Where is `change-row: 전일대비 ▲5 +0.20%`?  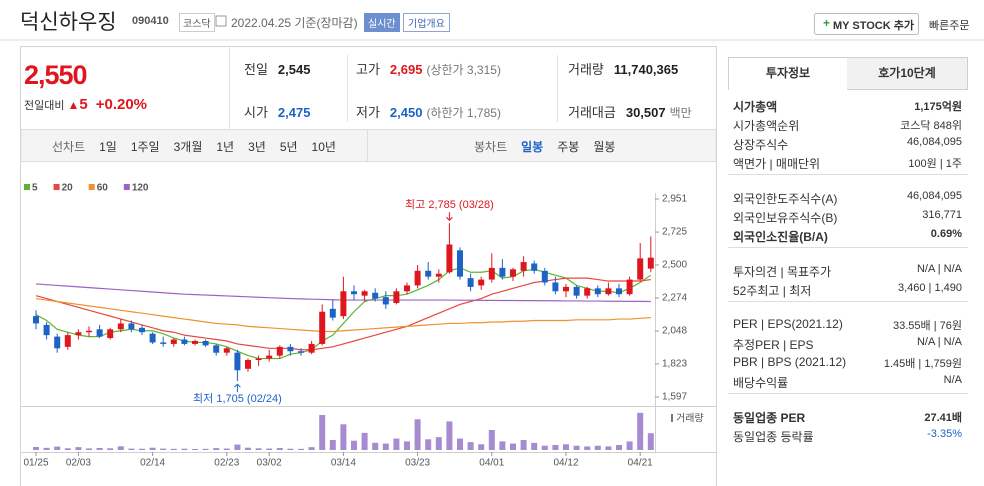
change-row: 전일대비 ▲5 +0.20% is located at coordinates (85, 104).